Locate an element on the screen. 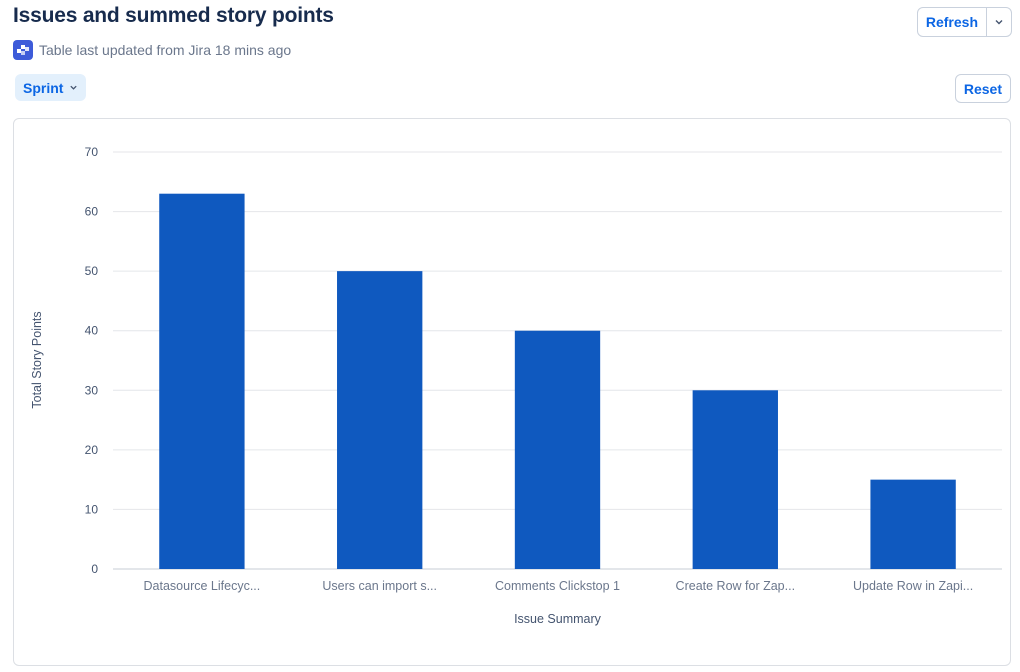 The image size is (1020, 672). refresh-button: Refresh is located at coordinates (952, 22).